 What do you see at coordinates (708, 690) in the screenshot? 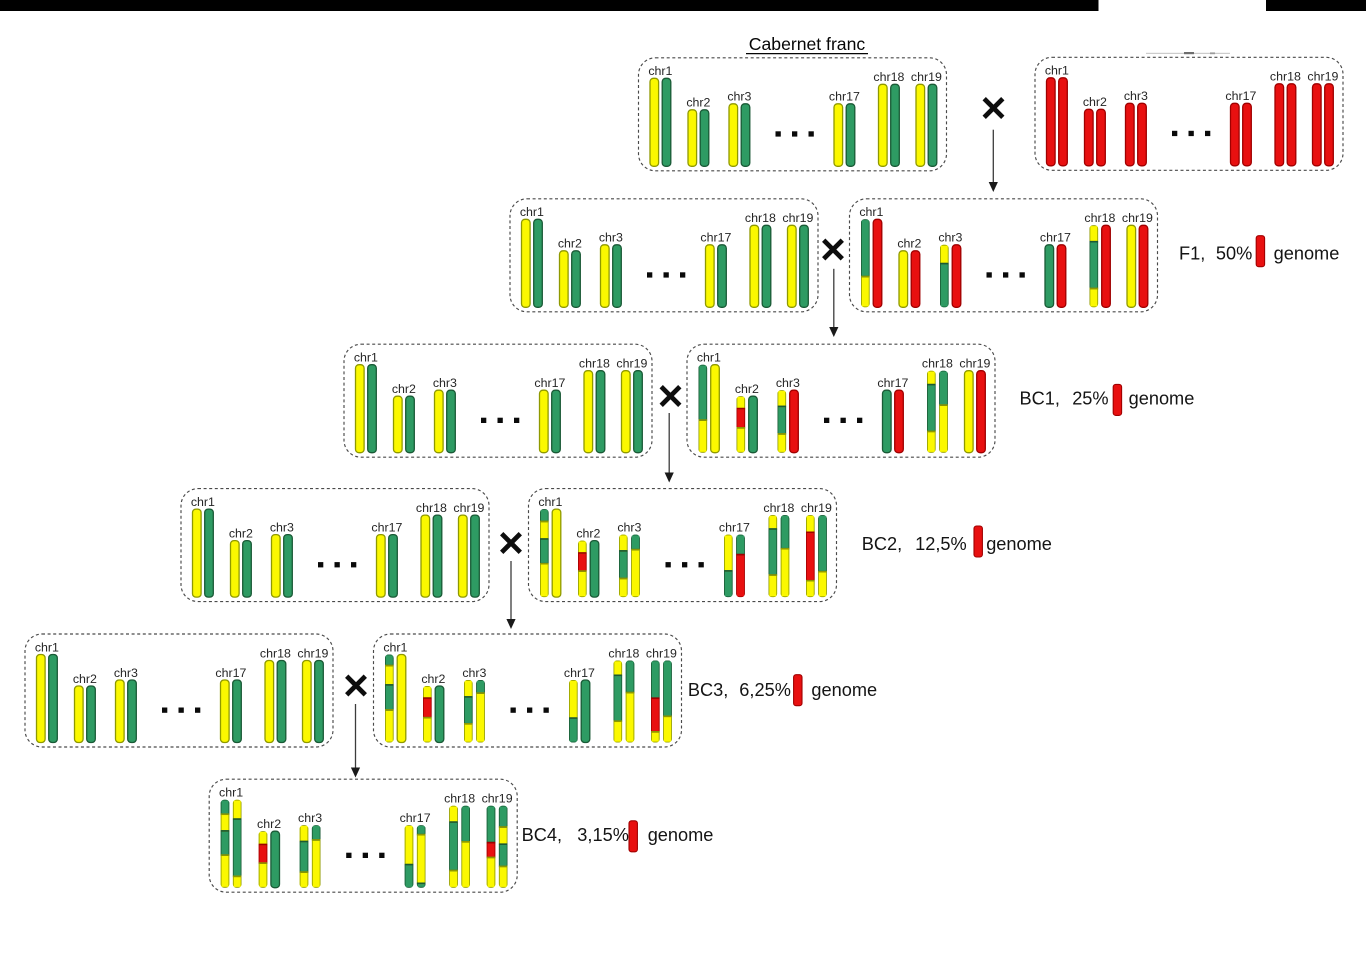
I see `svg-text: BC3,` at bounding box center [708, 690].